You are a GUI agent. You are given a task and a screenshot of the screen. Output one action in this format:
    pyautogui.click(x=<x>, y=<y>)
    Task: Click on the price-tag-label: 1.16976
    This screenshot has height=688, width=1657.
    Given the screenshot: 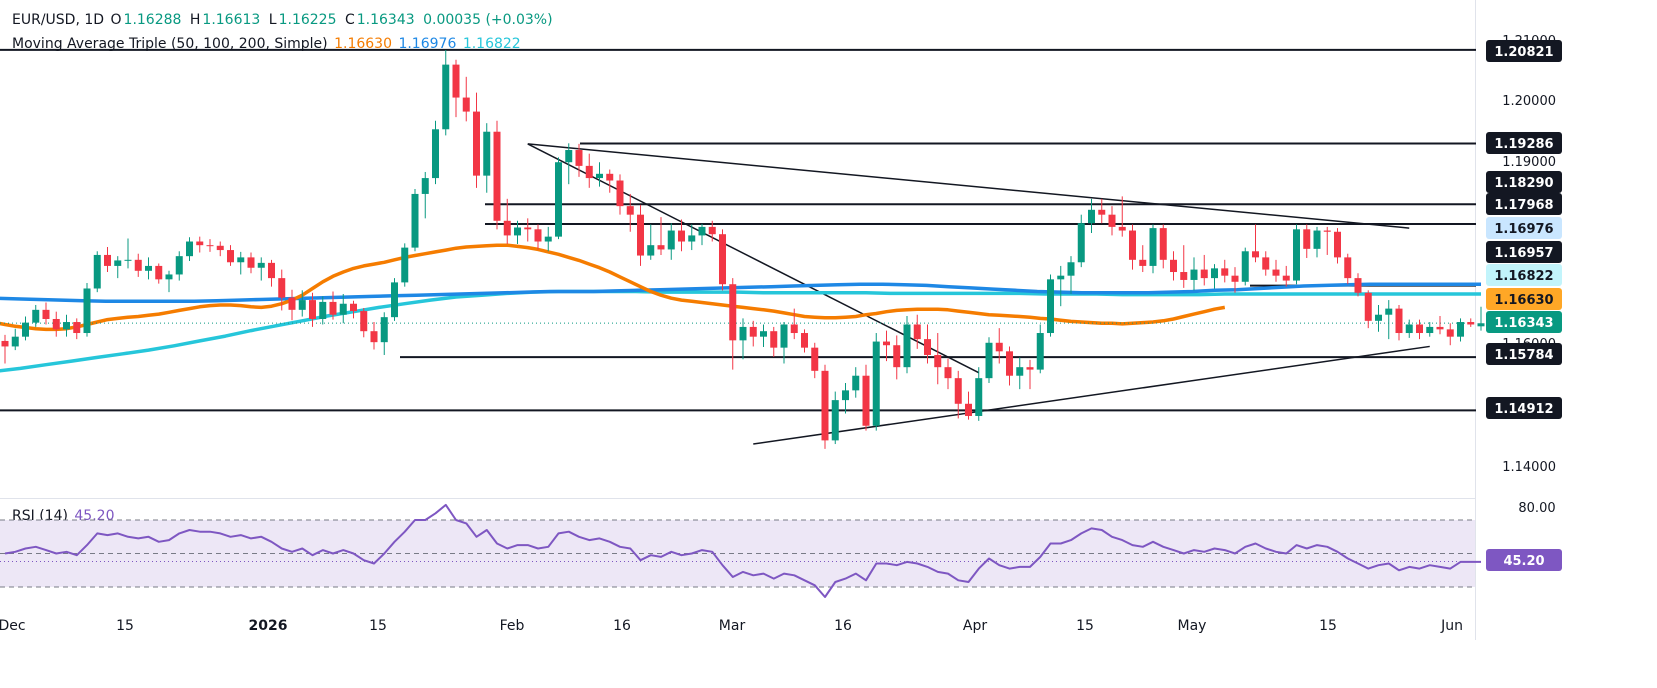 What is the action you would take?
    pyautogui.click(x=1523, y=229)
    